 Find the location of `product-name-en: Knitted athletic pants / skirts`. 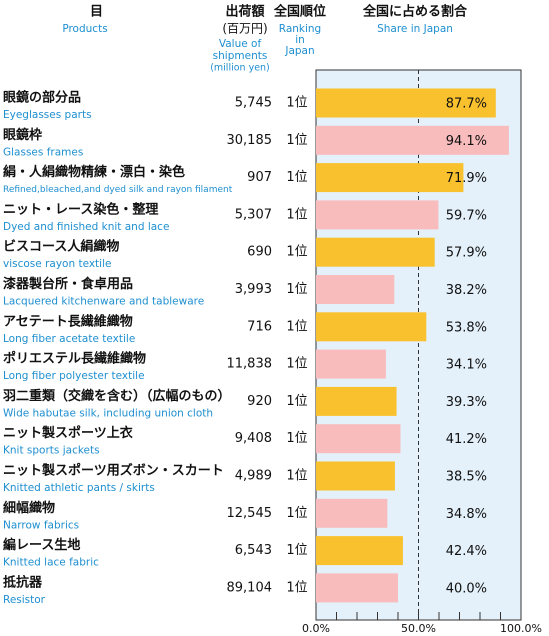

product-name-en: Knitted athletic pants / skirts is located at coordinates (79, 488).